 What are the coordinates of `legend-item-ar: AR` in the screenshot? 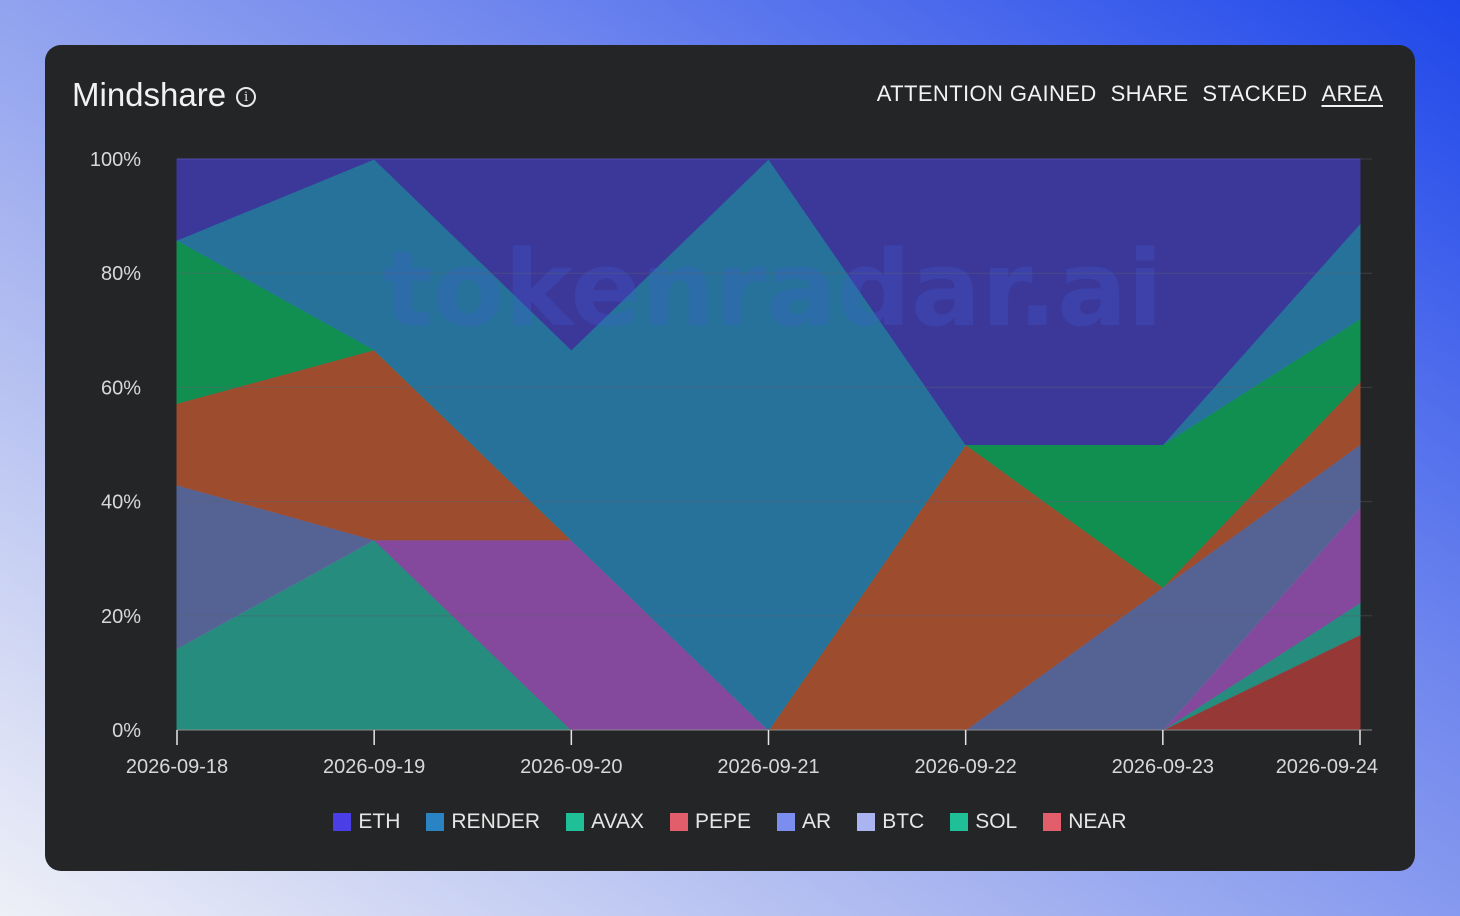 It's located at (804, 822).